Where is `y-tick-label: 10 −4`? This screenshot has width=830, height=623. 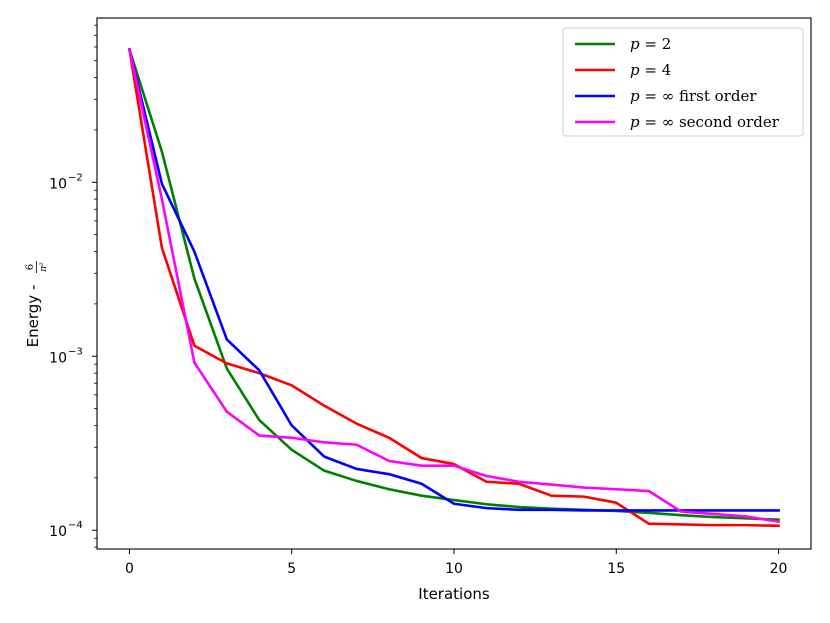 y-tick-label: 10 −4 is located at coordinates (66, 530).